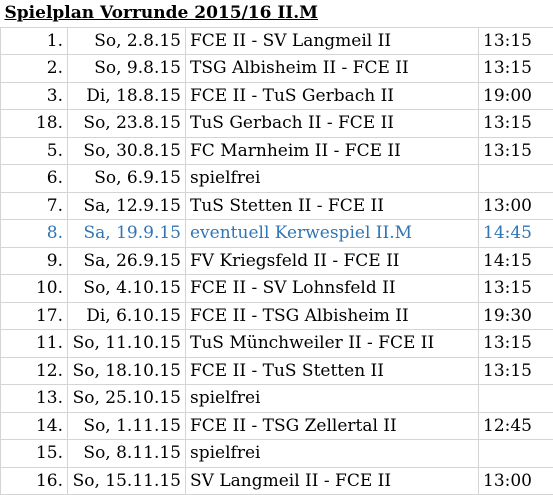  I want to click on match-number: 3., so click(34, 95).